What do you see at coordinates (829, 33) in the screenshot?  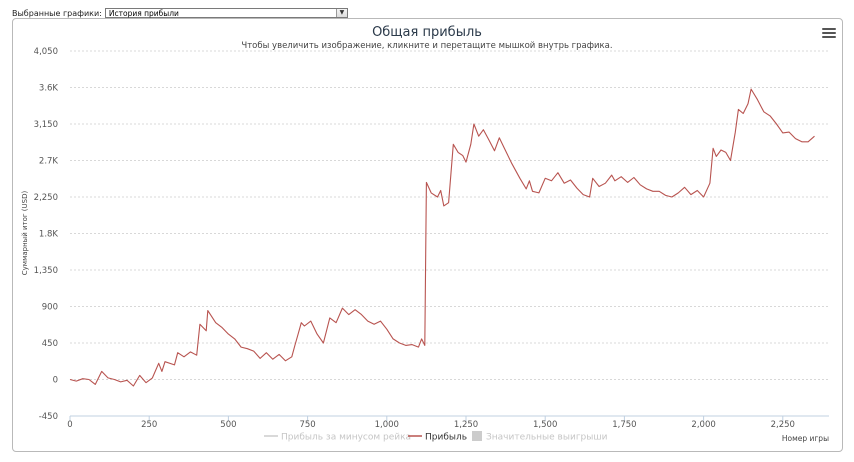 I see `chart-menu-icon` at bounding box center [829, 33].